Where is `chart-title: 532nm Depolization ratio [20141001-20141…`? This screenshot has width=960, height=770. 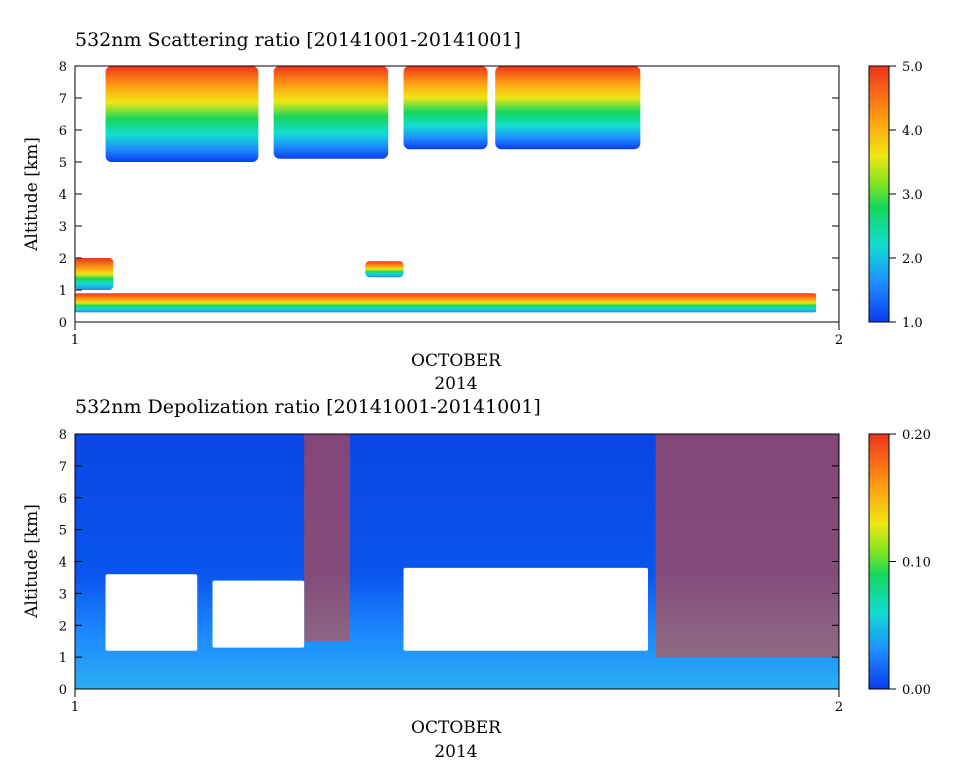 chart-title: 532nm Depolization ratio [20141001-20141… is located at coordinates (308, 407).